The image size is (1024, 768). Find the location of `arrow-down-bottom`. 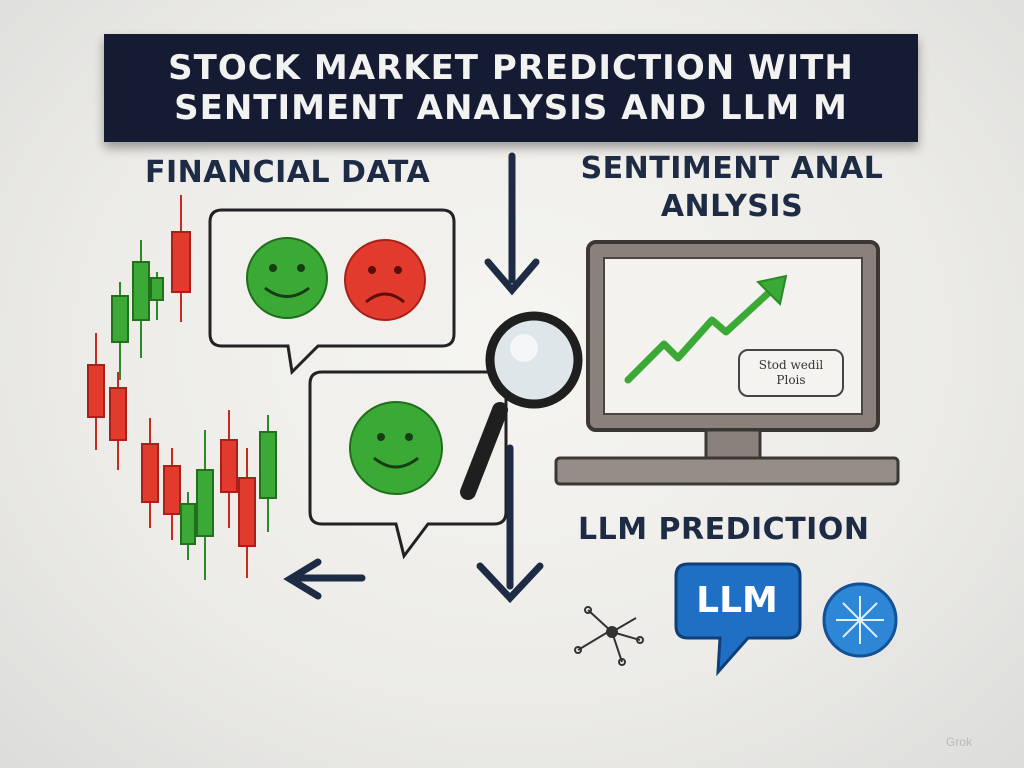

arrow-down-bottom is located at coordinates (510, 524).